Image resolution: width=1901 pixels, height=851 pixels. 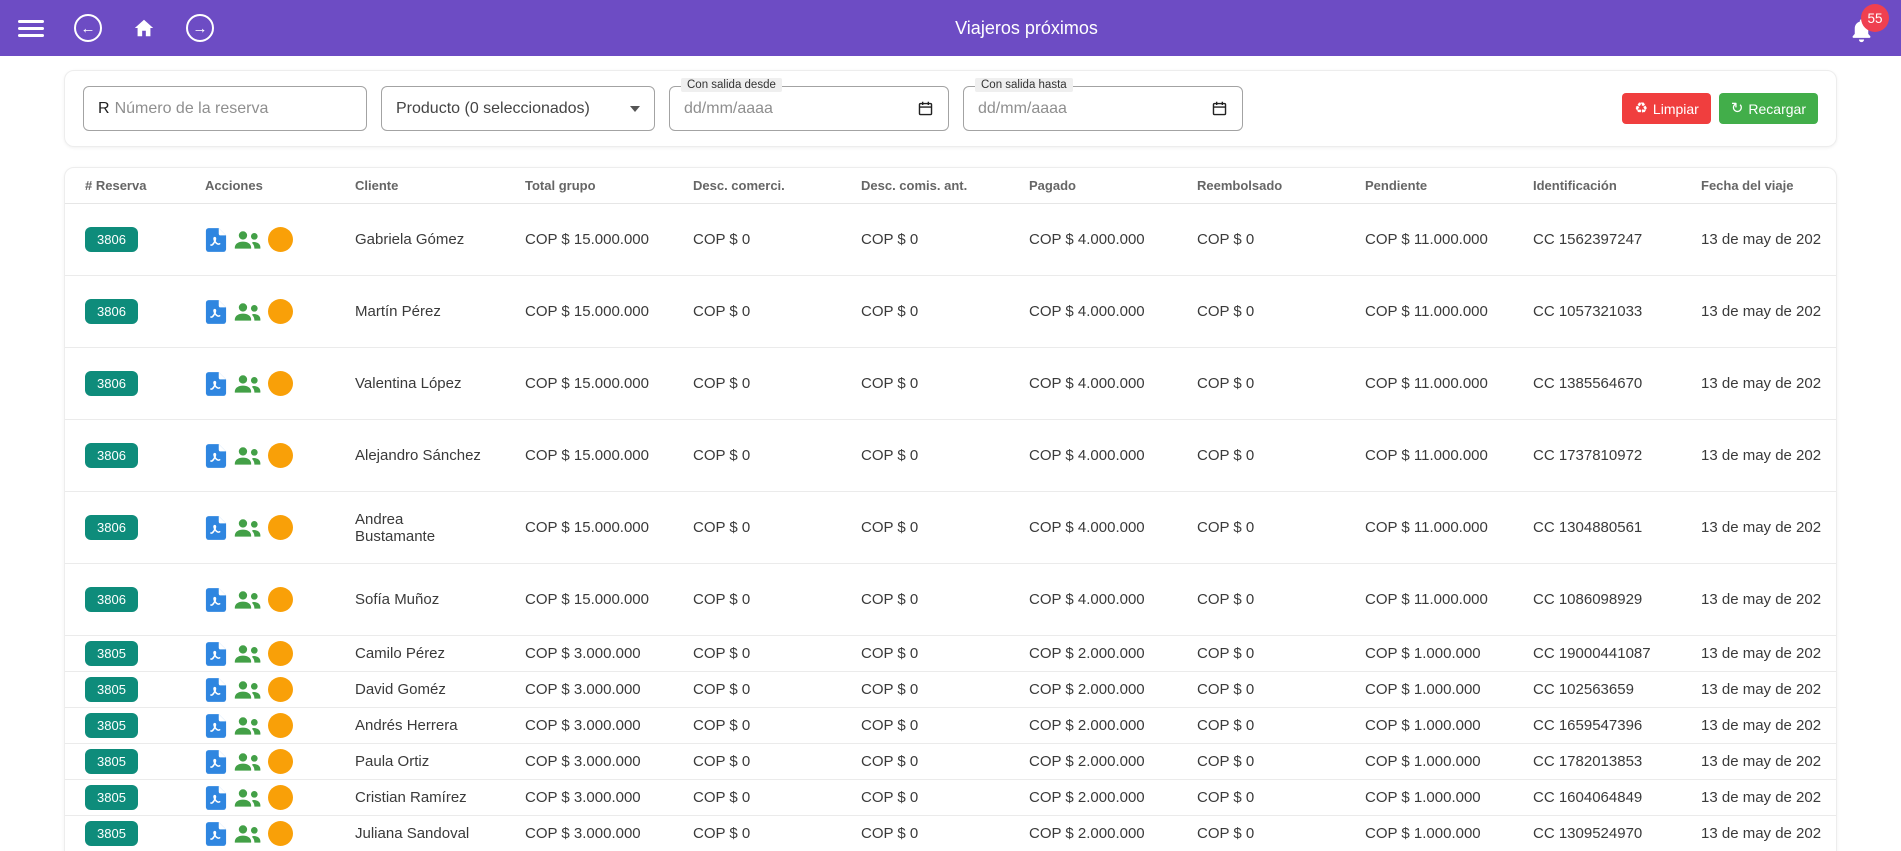 What do you see at coordinates (1093, 186) in the screenshot?
I see `column-header-pagado: Pagado` at bounding box center [1093, 186].